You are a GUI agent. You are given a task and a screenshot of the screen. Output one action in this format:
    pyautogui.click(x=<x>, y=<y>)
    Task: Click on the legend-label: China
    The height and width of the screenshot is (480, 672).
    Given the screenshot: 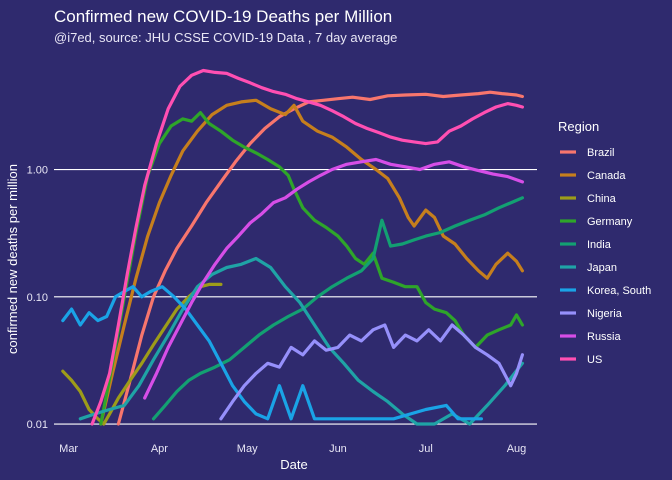 What is the action you would take?
    pyautogui.click(x=602, y=199)
    